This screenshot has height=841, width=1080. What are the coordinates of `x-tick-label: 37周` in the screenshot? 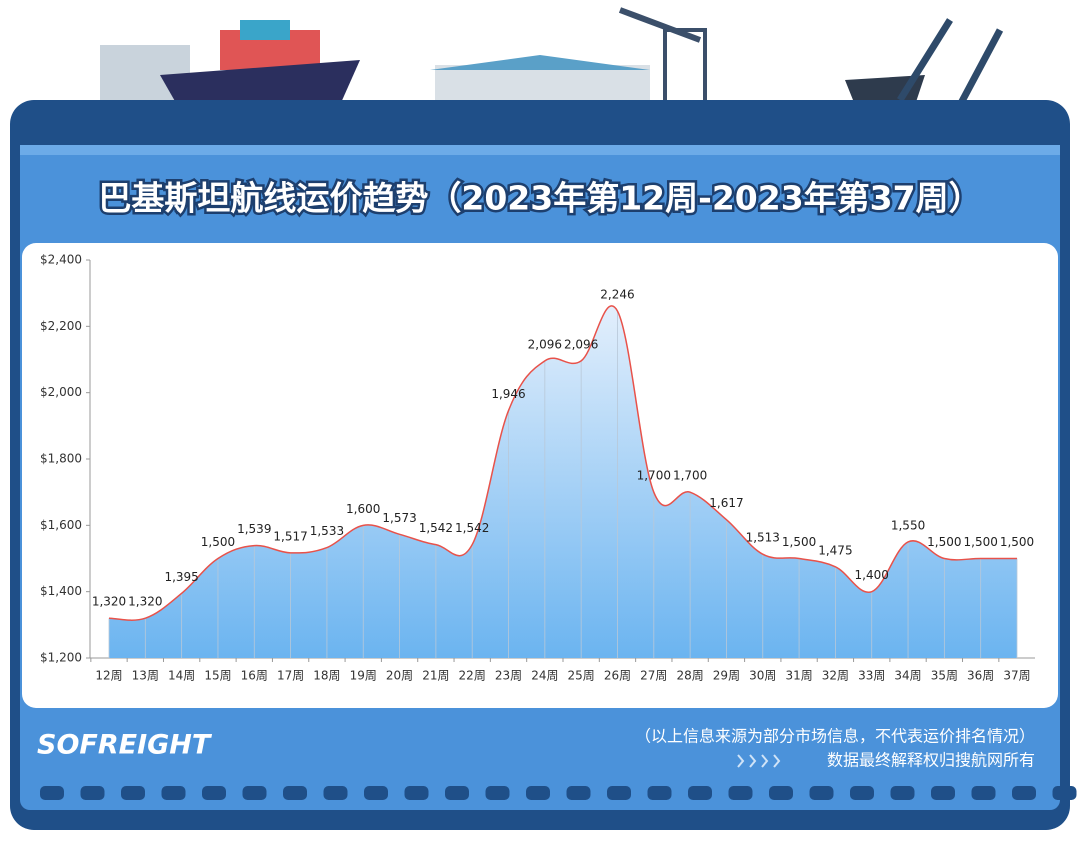 It's located at (1016, 676).